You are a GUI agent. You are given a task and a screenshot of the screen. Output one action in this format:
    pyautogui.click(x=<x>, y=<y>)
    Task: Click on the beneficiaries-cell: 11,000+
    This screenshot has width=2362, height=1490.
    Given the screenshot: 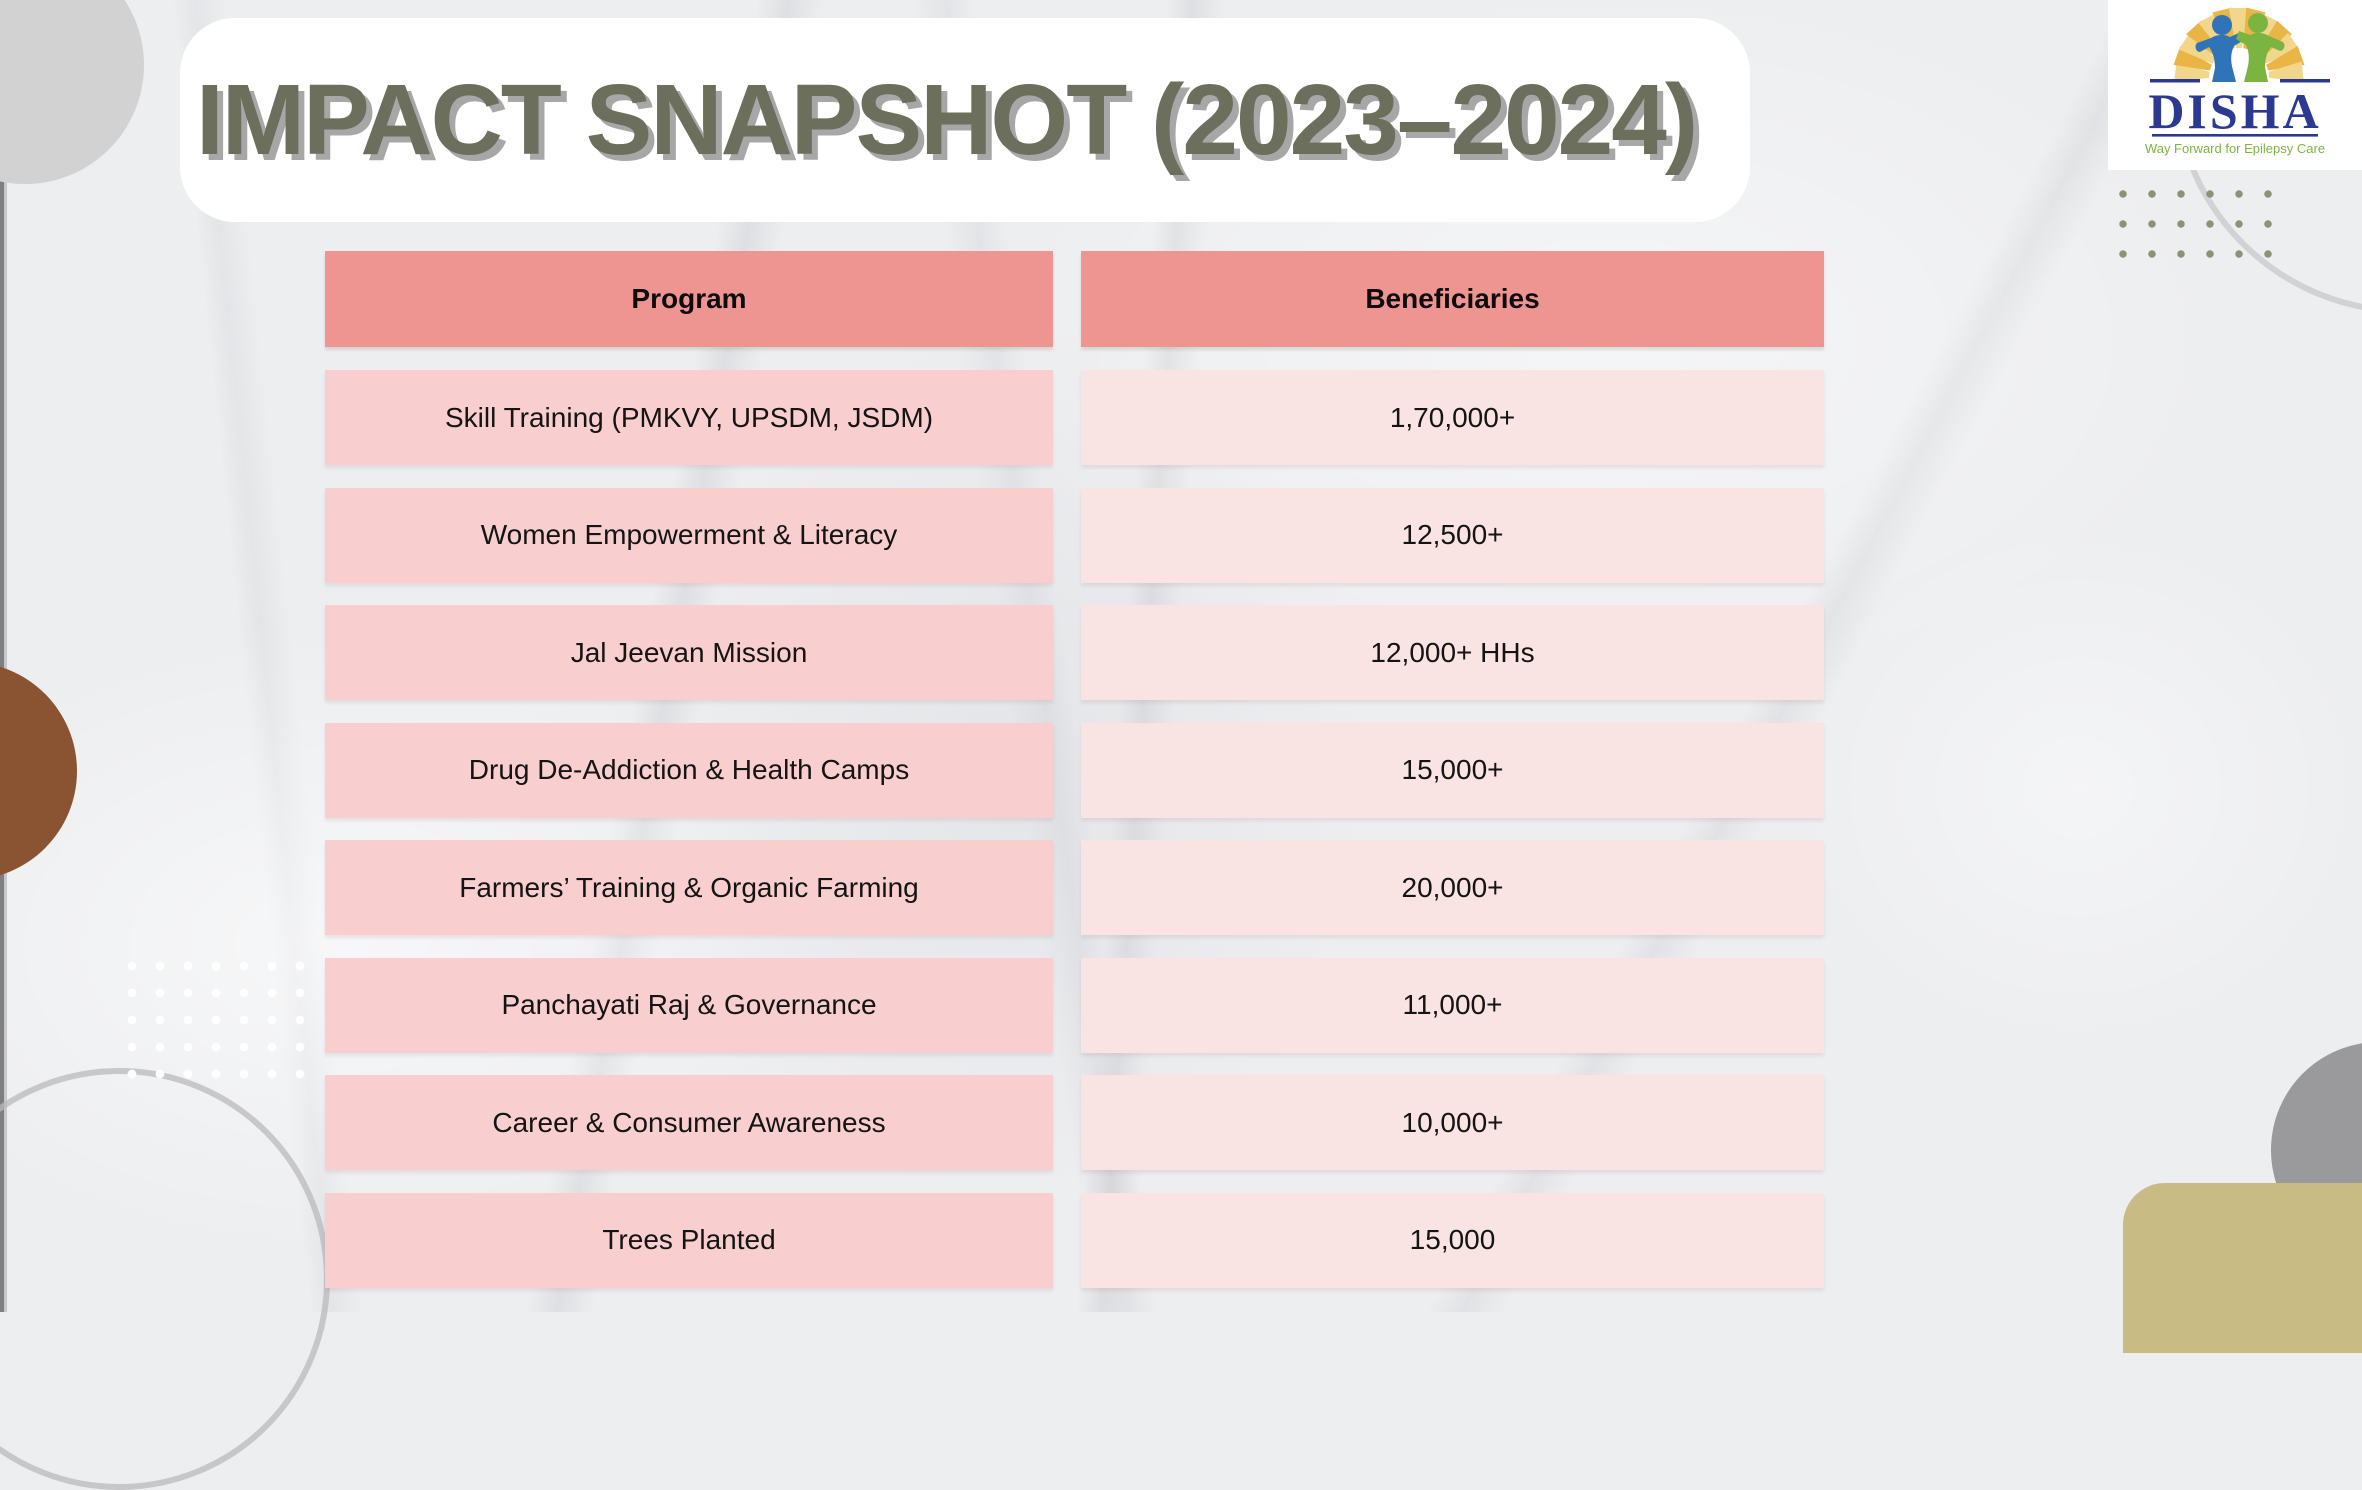 What is the action you would take?
    pyautogui.click(x=1452, y=1005)
    